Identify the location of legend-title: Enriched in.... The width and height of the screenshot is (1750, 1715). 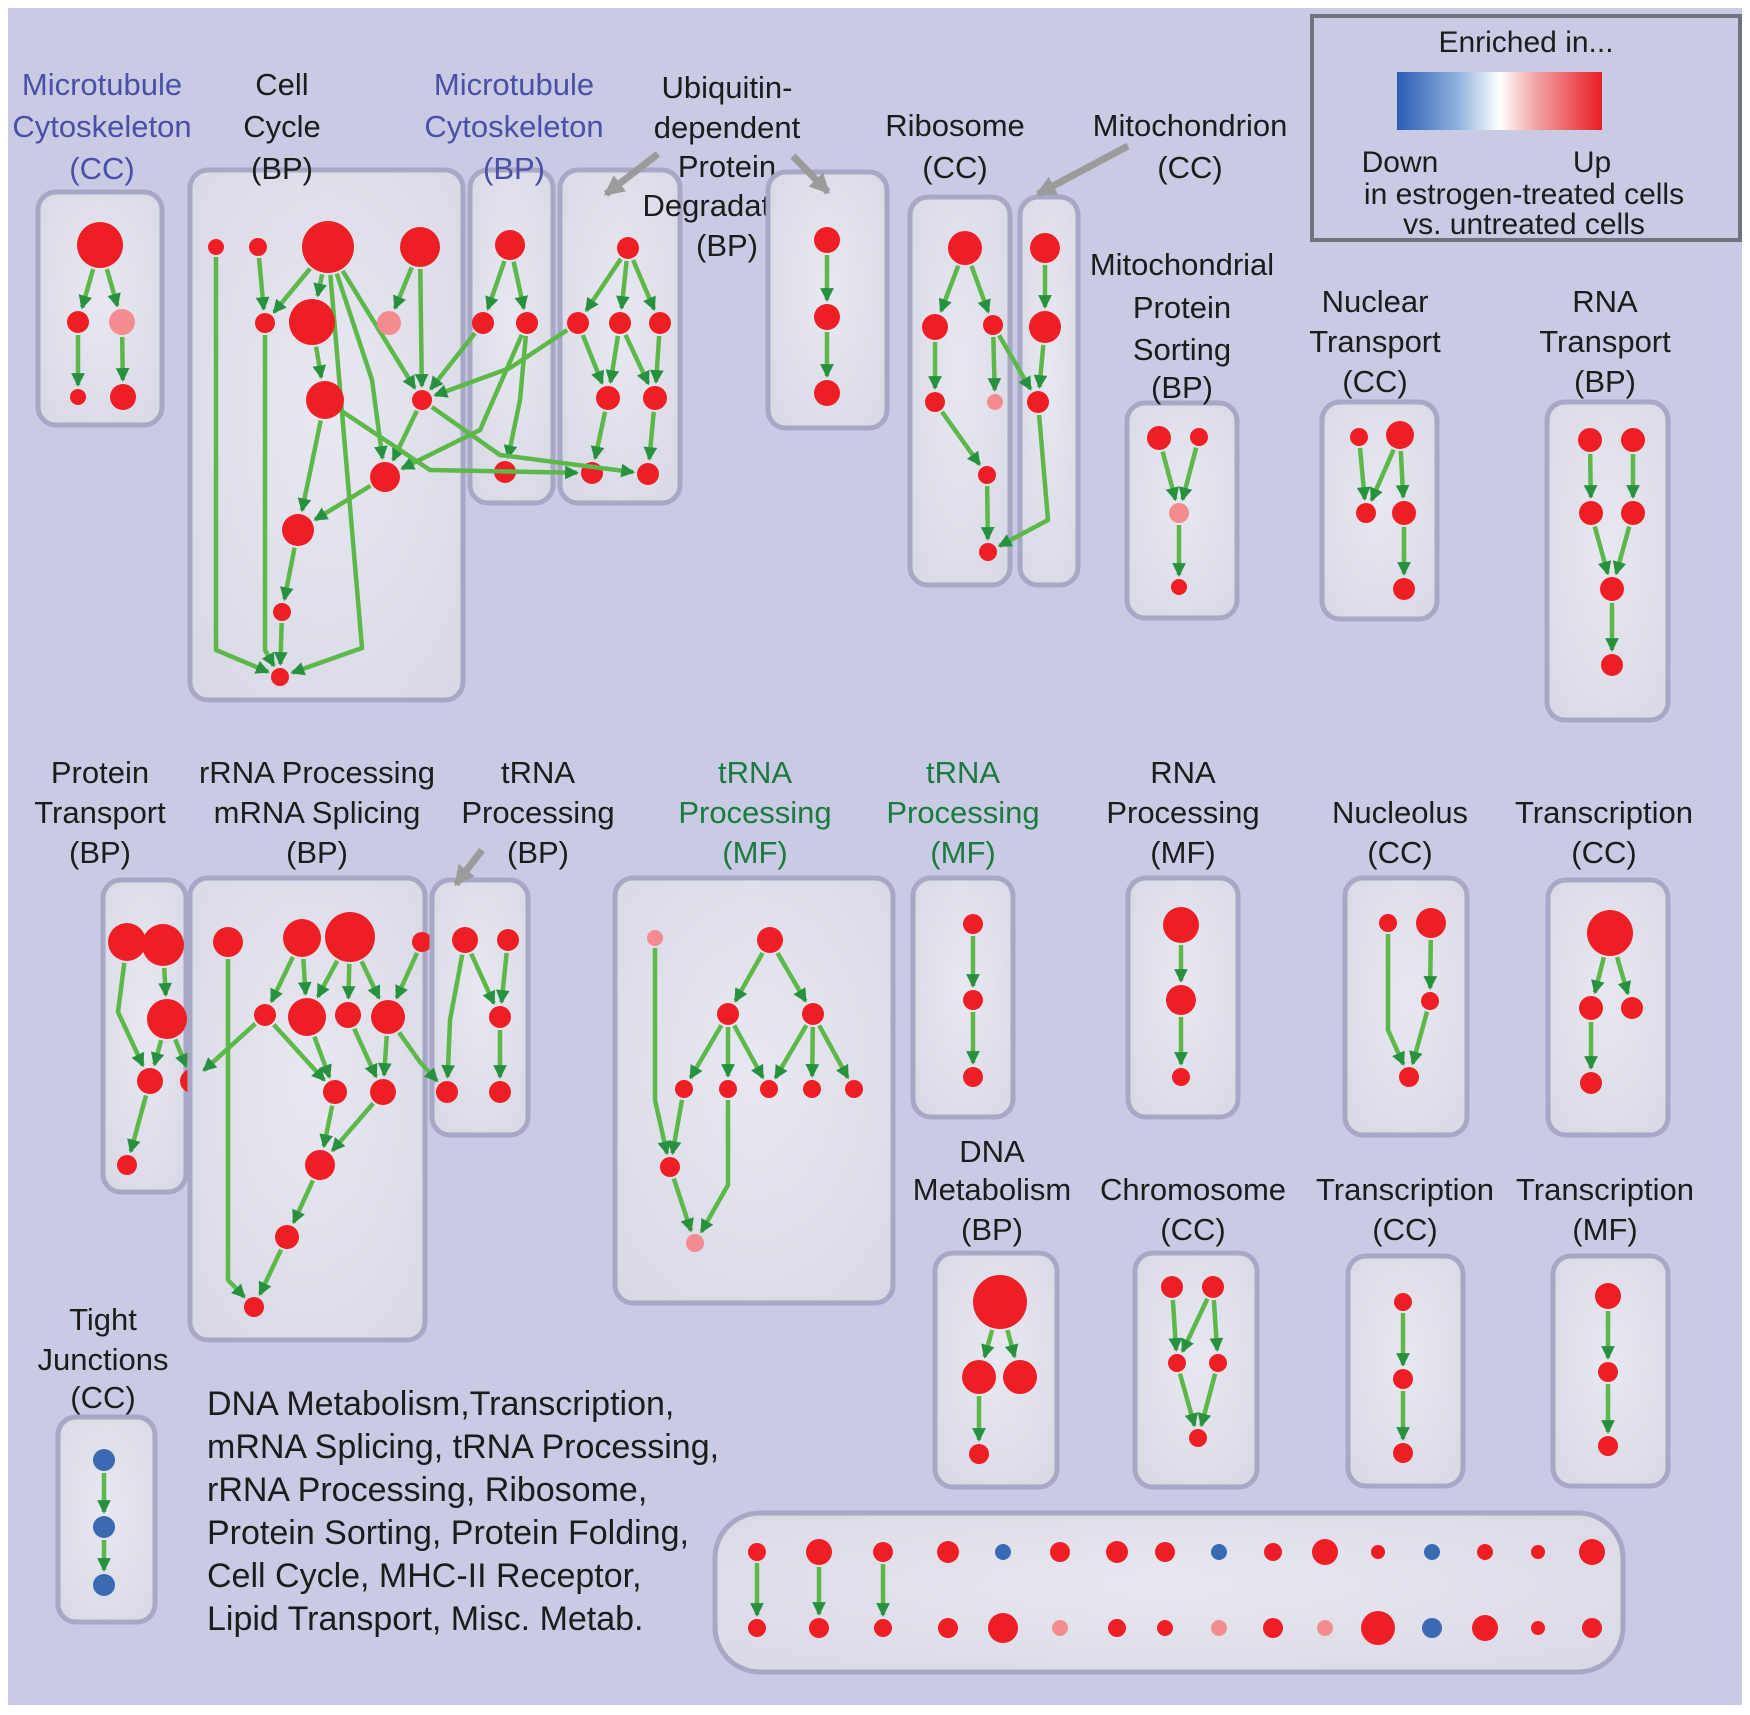
(1525, 42).